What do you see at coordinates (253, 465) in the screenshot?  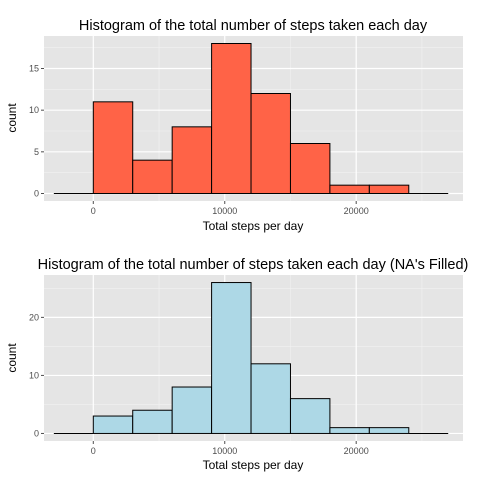 I see `chart-2-x-axis-title: Total steps per day` at bounding box center [253, 465].